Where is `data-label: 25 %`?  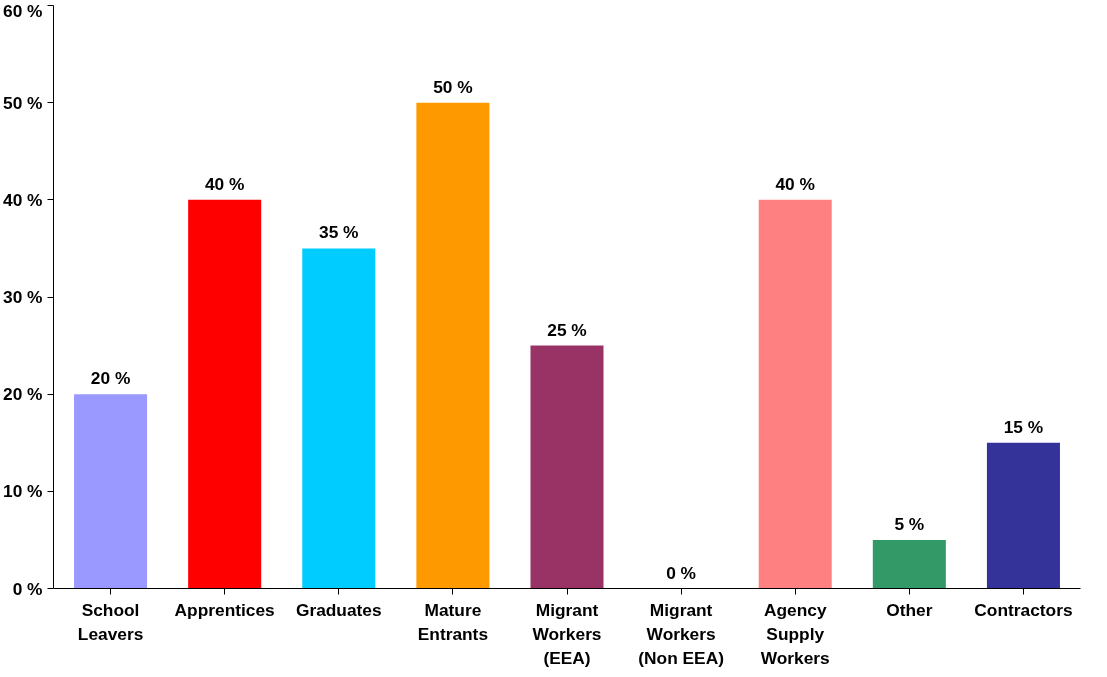 data-label: 25 % is located at coordinates (567, 329).